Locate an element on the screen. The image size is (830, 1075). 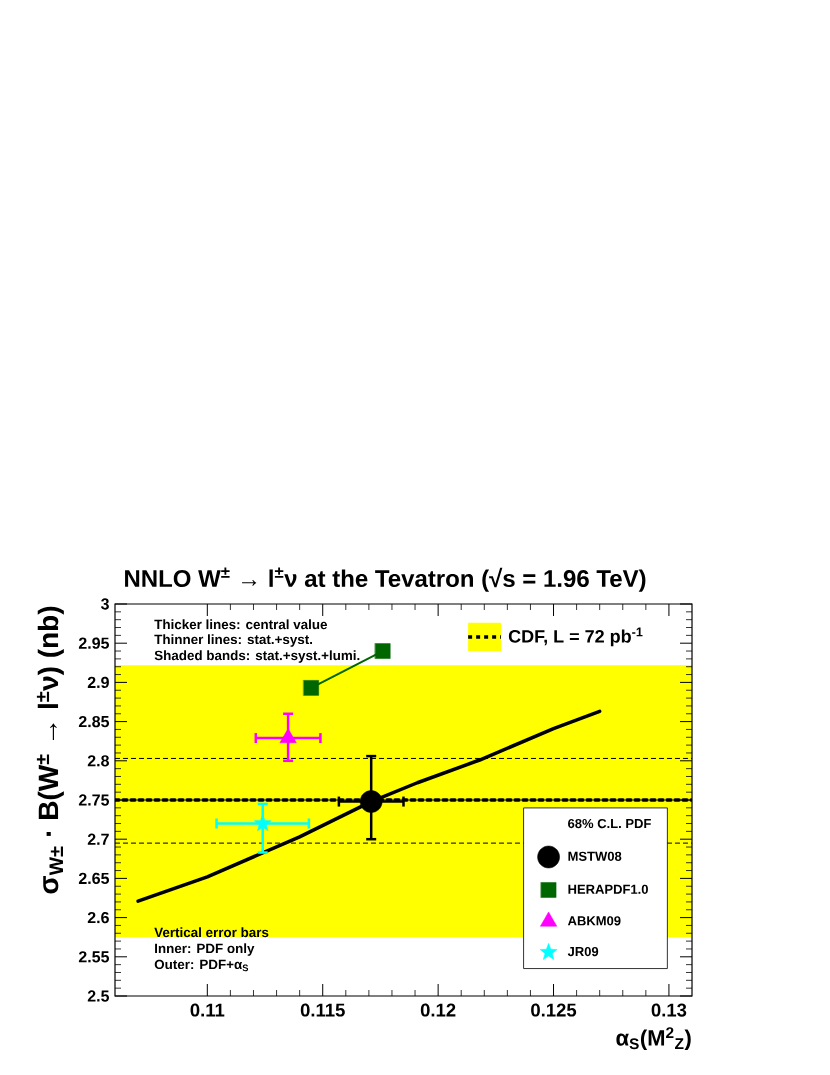
y-axis-title: σ$_{W±}$ · B(W$^{±}$ → l$^{±}$ν) (nb) is located at coordinates (50, 750).